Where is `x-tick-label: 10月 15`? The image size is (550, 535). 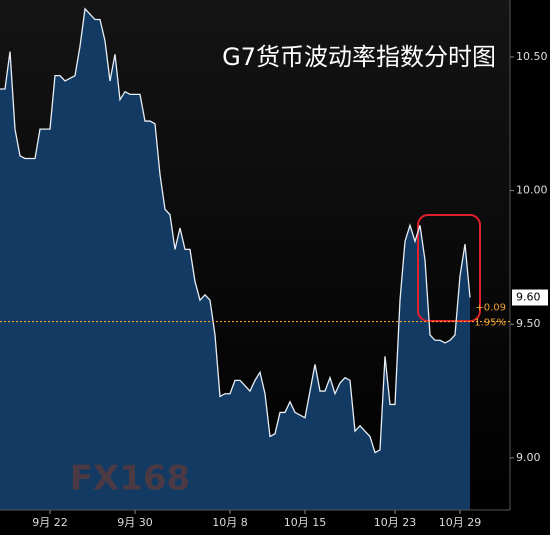 x-tick-label: 10月 15 is located at coordinates (305, 522).